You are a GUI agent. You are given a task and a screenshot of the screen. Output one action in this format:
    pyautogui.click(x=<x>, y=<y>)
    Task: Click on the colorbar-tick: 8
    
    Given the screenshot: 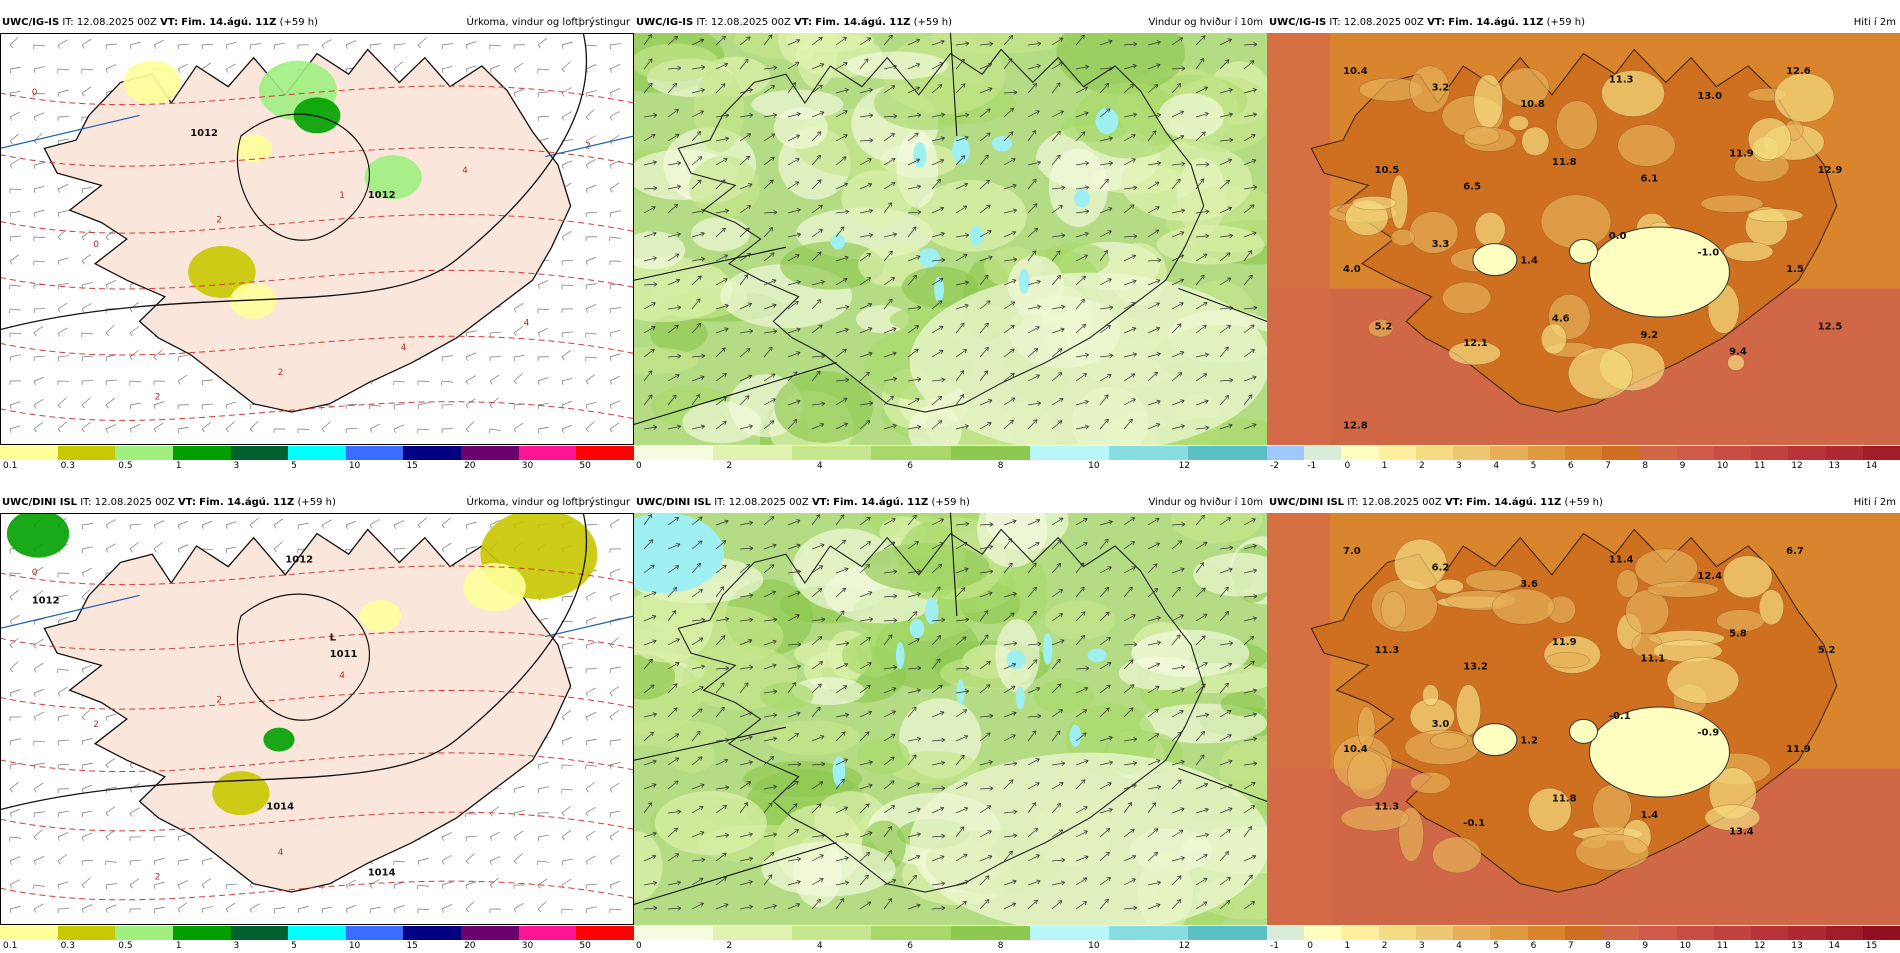 What is the action you would take?
    pyautogui.click(x=1645, y=466)
    